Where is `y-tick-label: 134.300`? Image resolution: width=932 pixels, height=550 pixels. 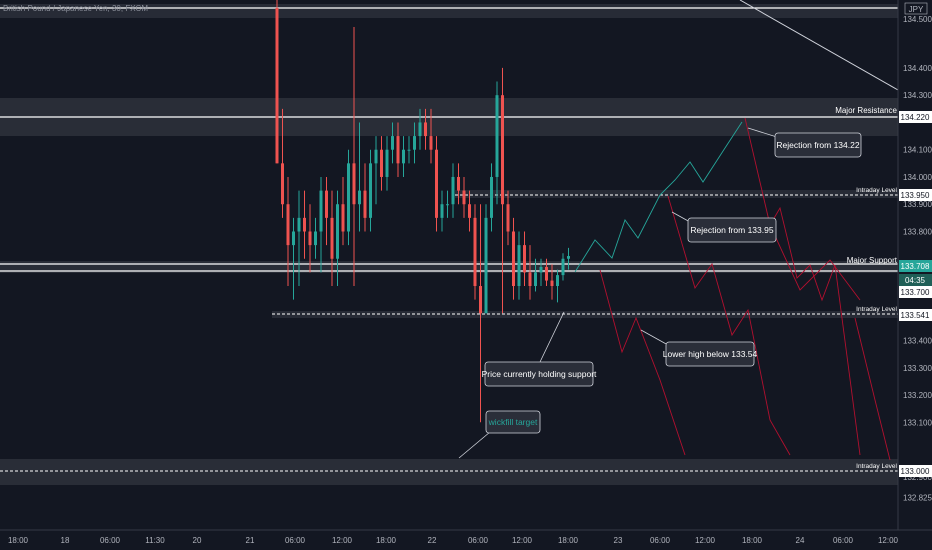
y-tick-label: 134.300 is located at coordinates (917, 95).